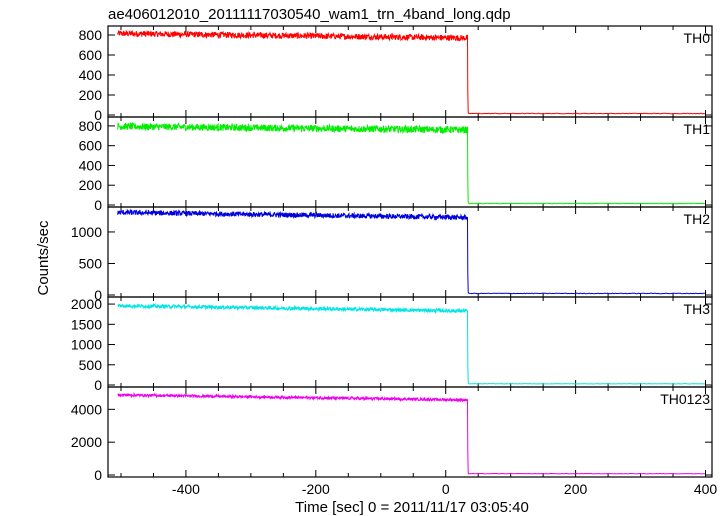 This screenshot has width=723, height=516. What do you see at coordinates (697, 219) in the screenshot?
I see `panel-label: TH2` at bounding box center [697, 219].